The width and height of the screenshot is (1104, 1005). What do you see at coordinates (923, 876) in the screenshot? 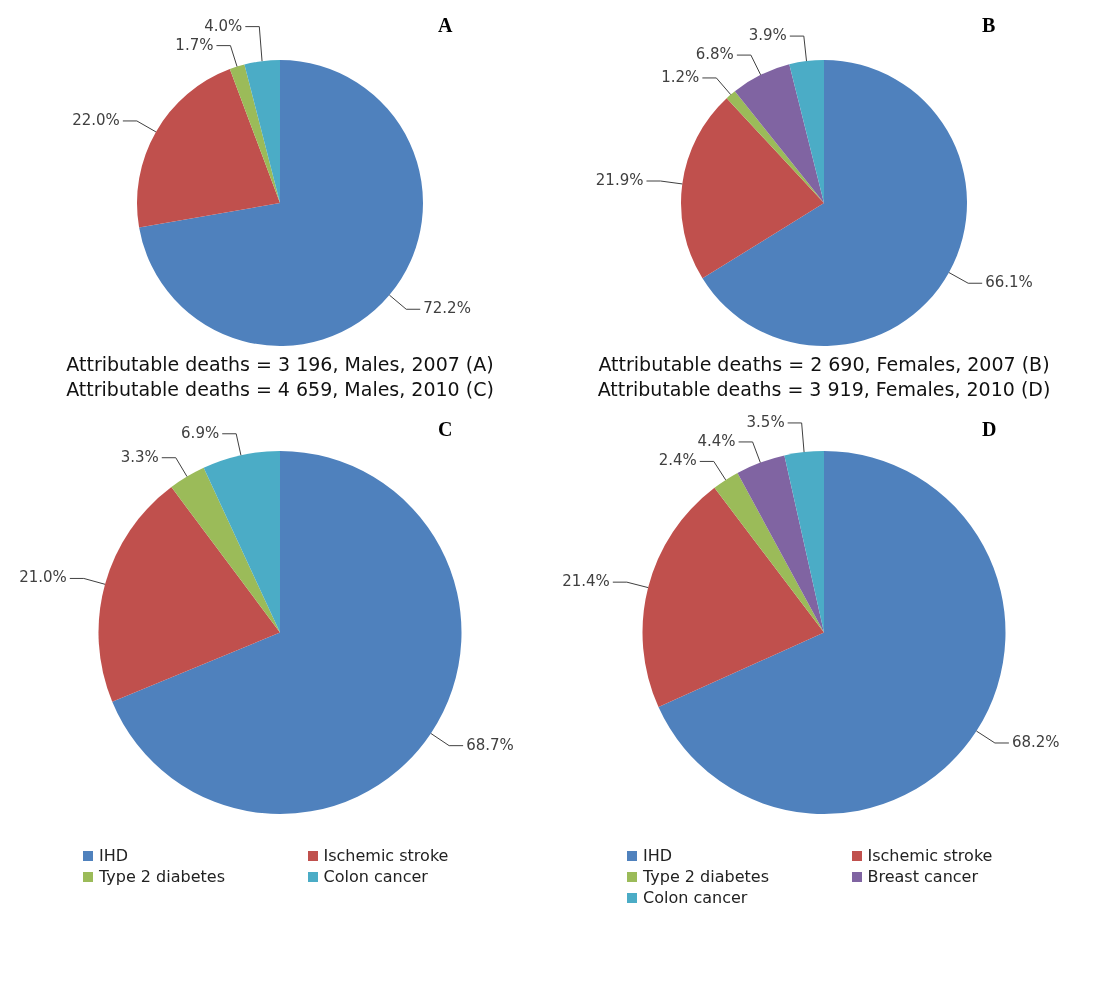
I see `legend-label: Breast cancer` at bounding box center [923, 876].